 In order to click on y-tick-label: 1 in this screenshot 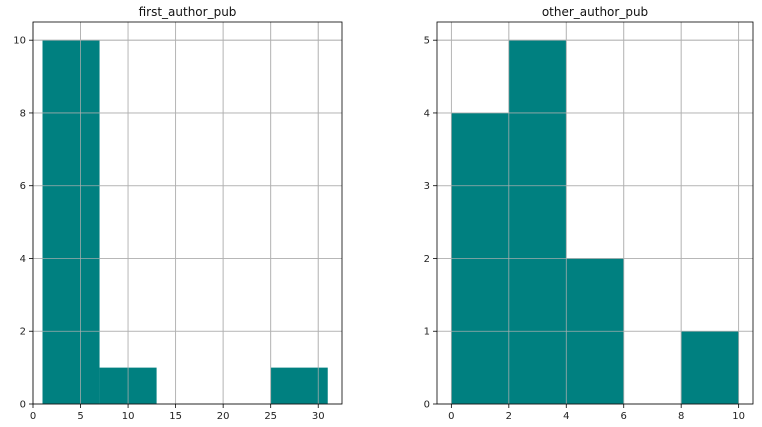, I will do `click(427, 332)`.